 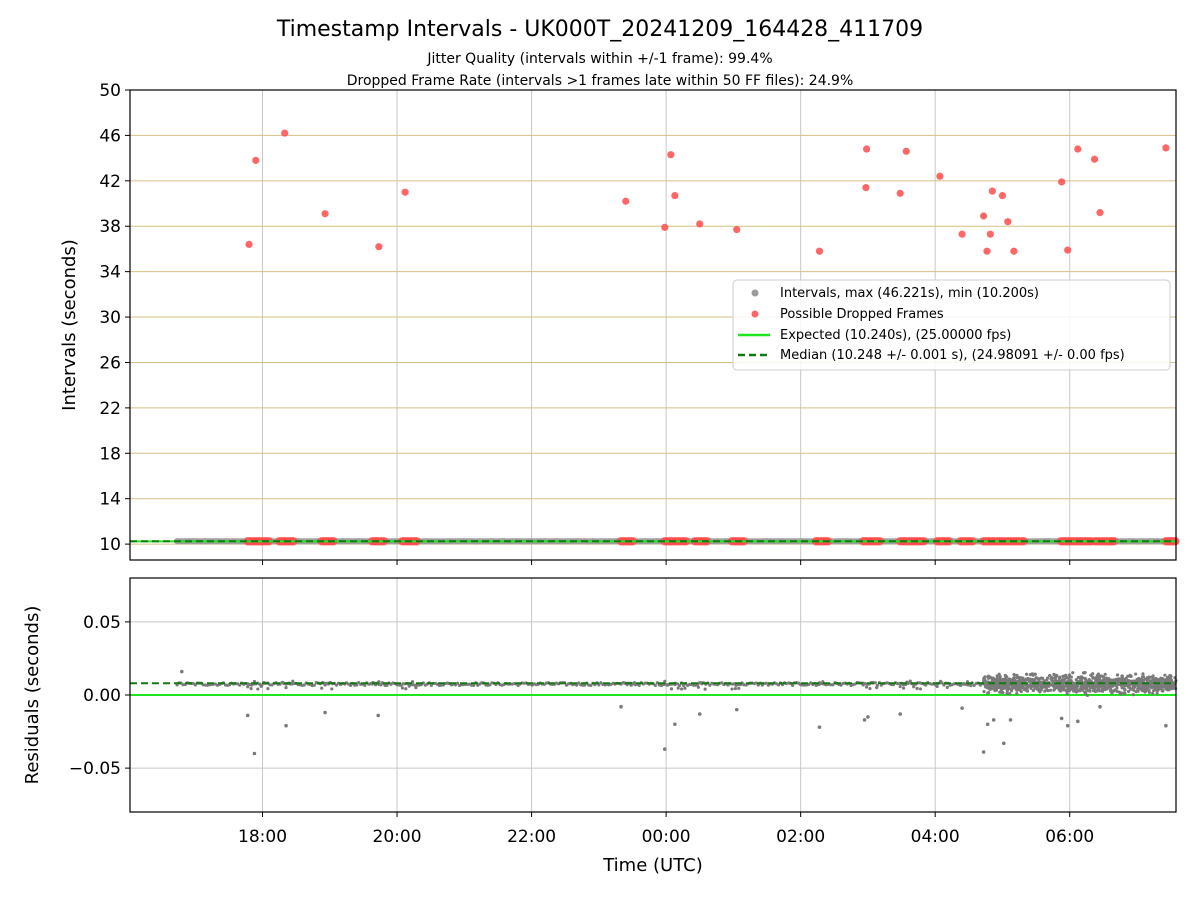 I want to click on x-tick-label: 20:00, so click(x=397, y=837).